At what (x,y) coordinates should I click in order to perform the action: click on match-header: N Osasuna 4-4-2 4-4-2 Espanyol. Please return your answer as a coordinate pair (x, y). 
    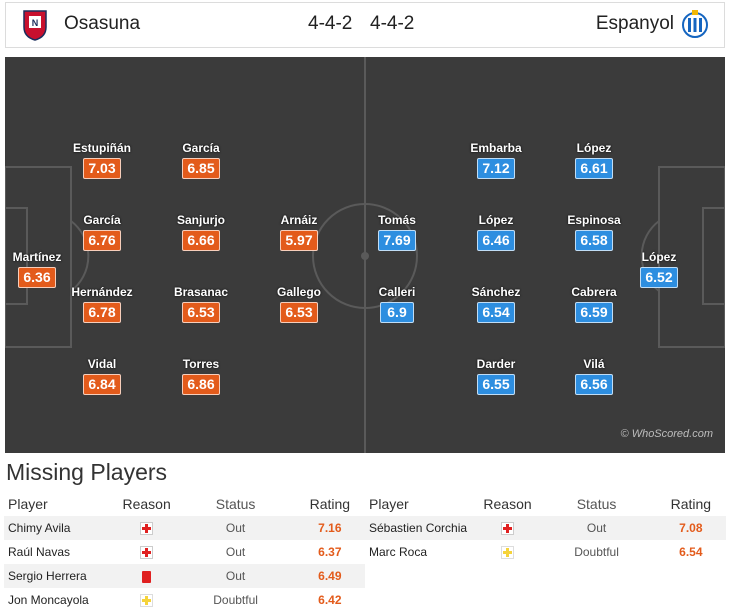
    Looking at the image, I should click on (365, 25).